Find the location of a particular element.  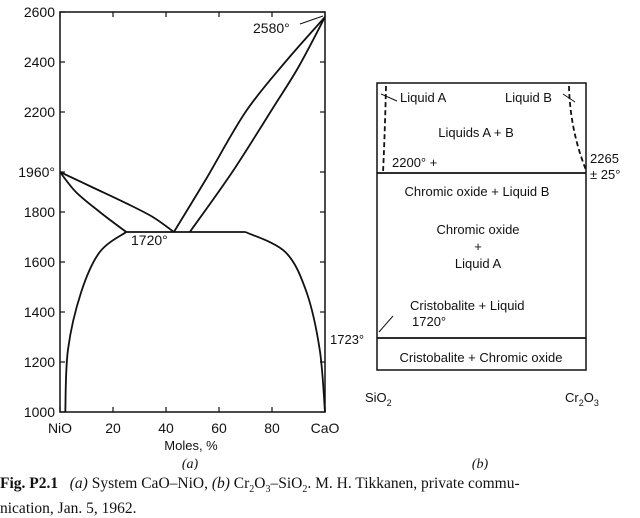

y-tick-label: 1000 is located at coordinates (39, 412).